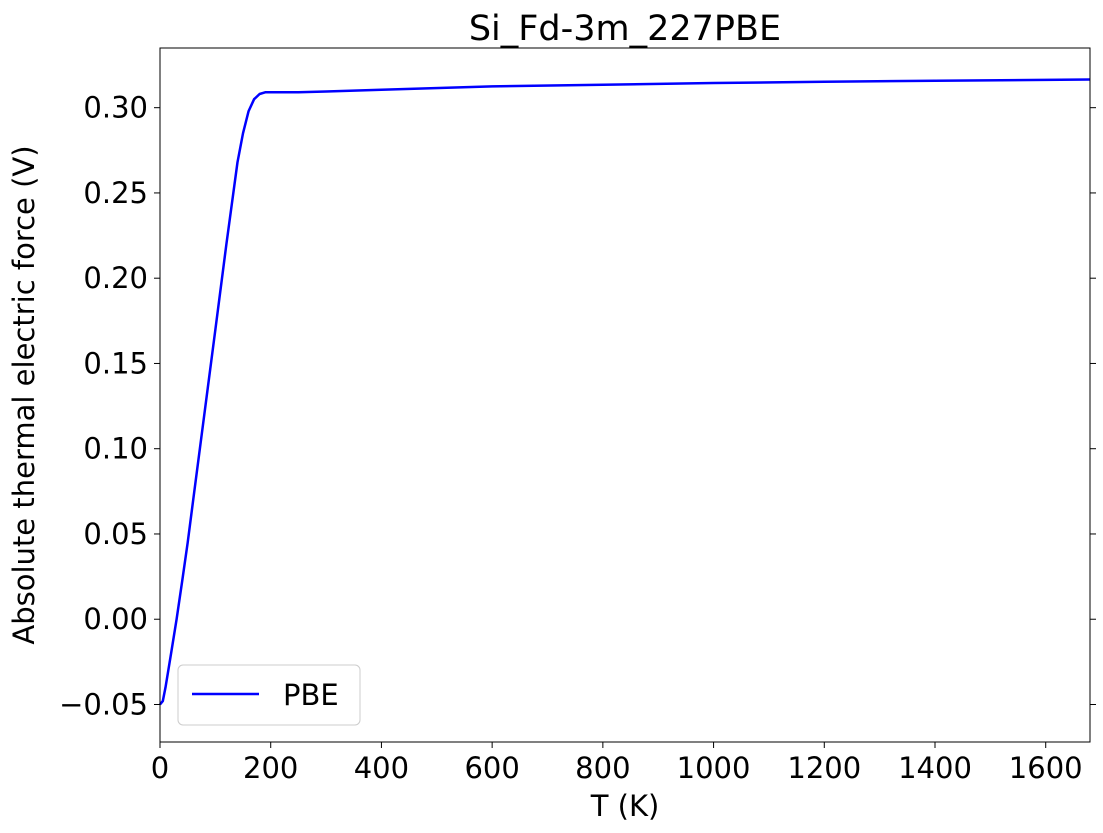 The height and width of the screenshot is (833, 1103). I want to click on y-tick-label: 0.00, so click(115, 619).